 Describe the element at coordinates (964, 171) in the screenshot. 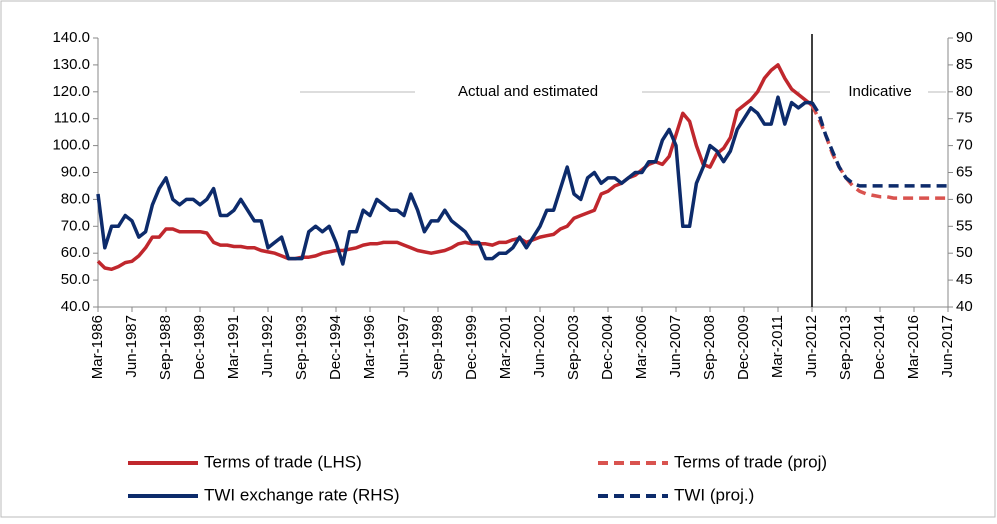

I see `y2-tick-label: 65` at that location.